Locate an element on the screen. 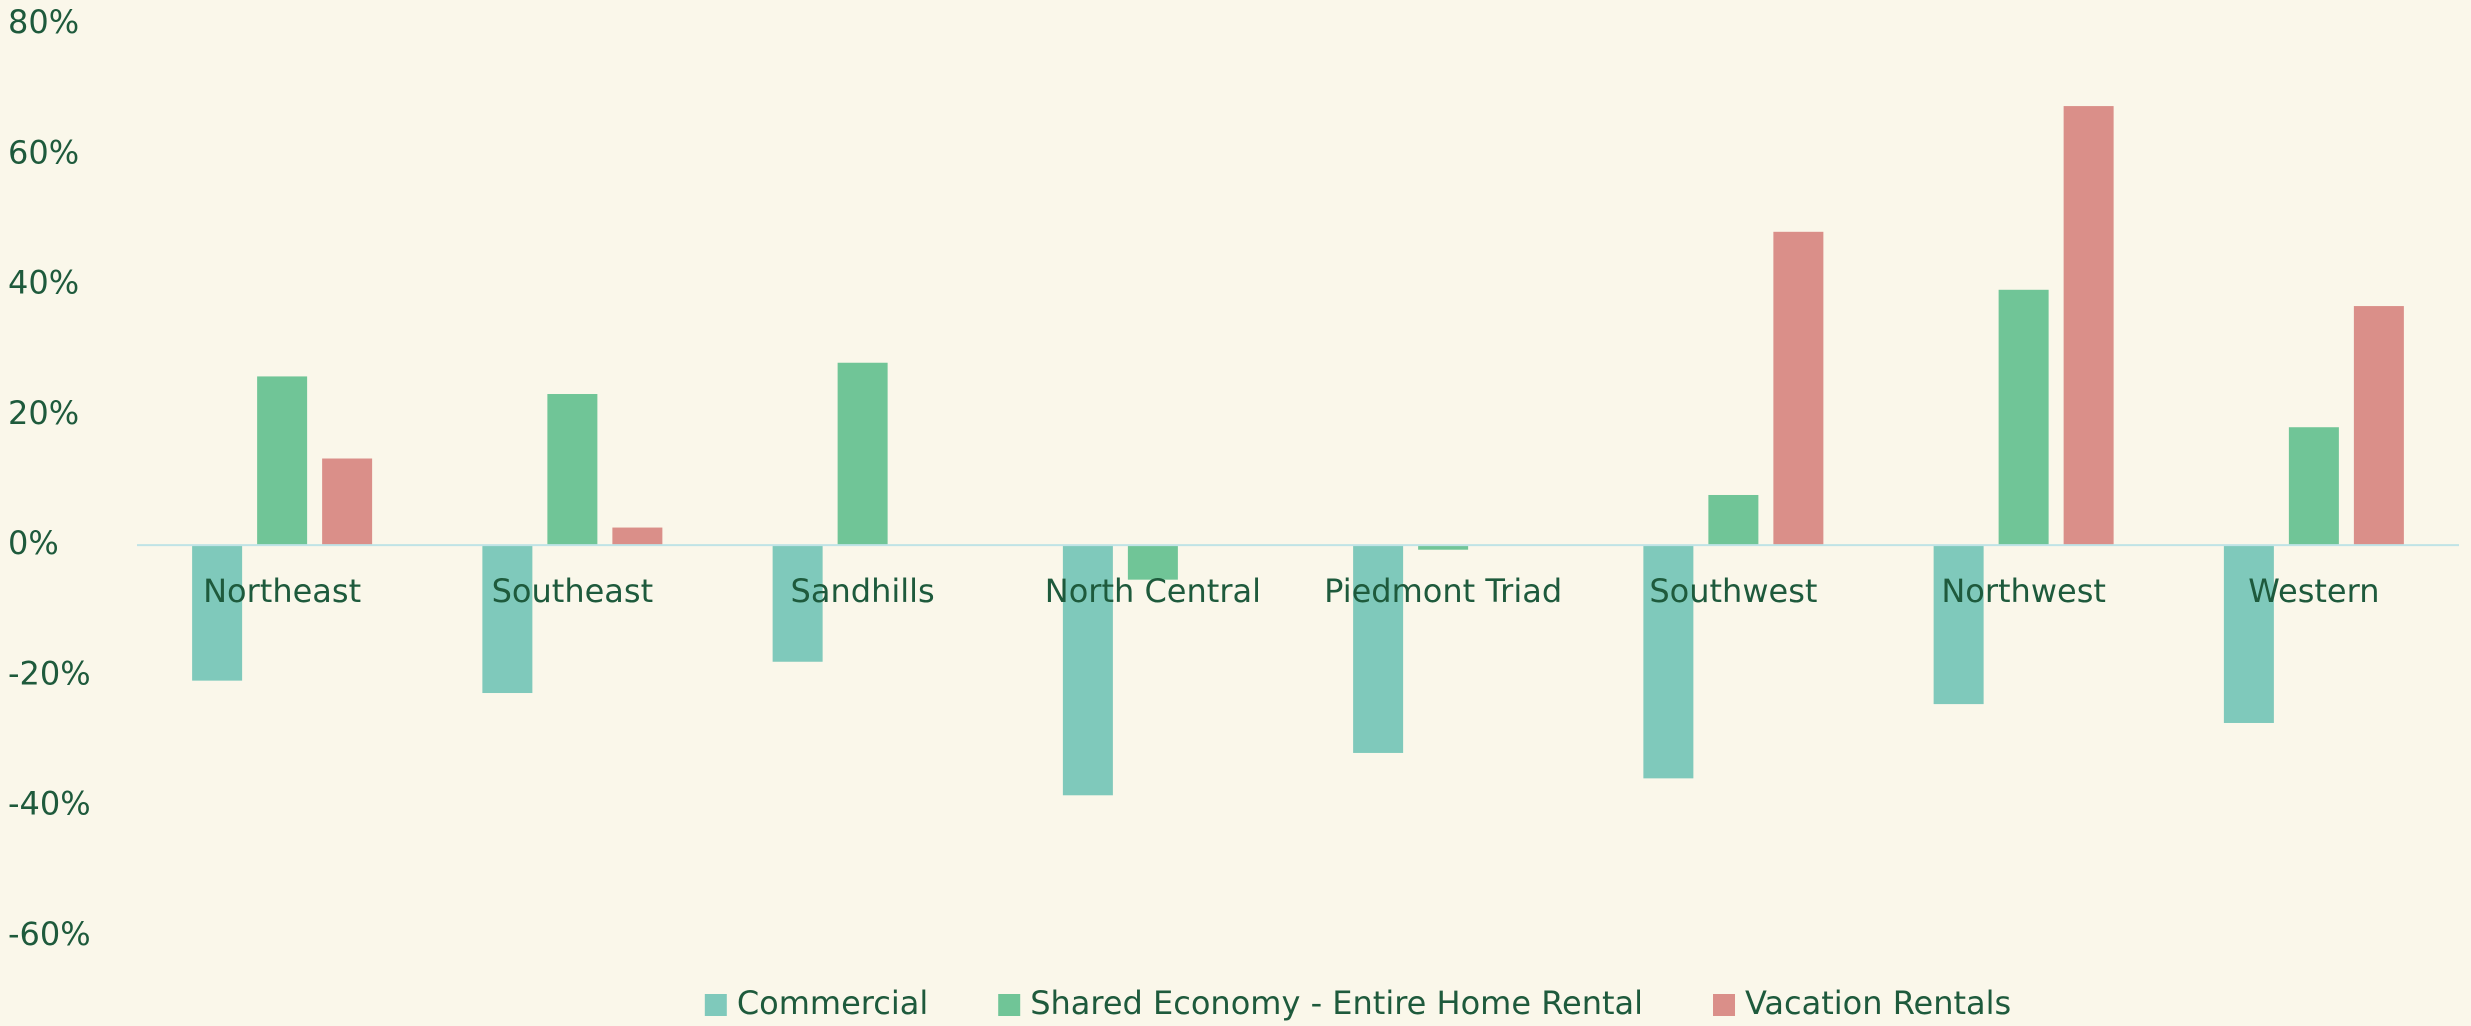 The image size is (2471, 1026). x-tick-label: Piedmont Triad is located at coordinates (1443, 591).